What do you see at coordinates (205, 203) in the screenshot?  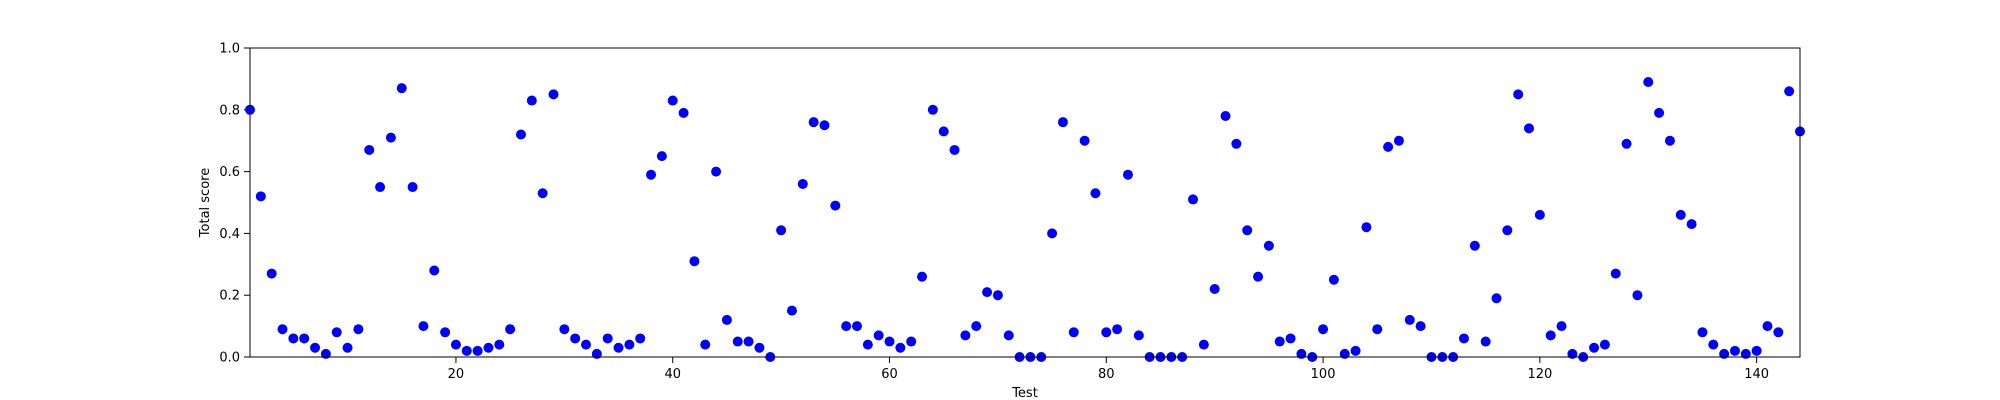 I see `y-axis-title: Total score` at bounding box center [205, 203].